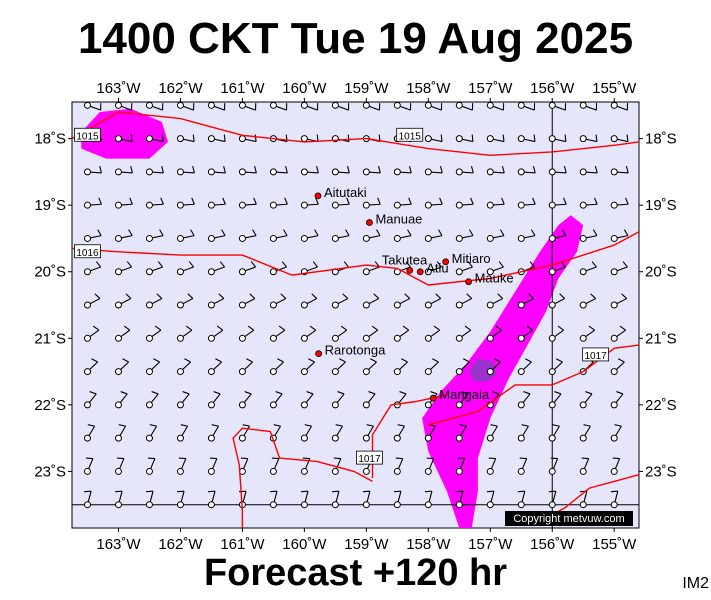 The image size is (711, 600). What do you see at coordinates (409, 436) in the screenshot?
I see `isobar-line` at bounding box center [409, 436].